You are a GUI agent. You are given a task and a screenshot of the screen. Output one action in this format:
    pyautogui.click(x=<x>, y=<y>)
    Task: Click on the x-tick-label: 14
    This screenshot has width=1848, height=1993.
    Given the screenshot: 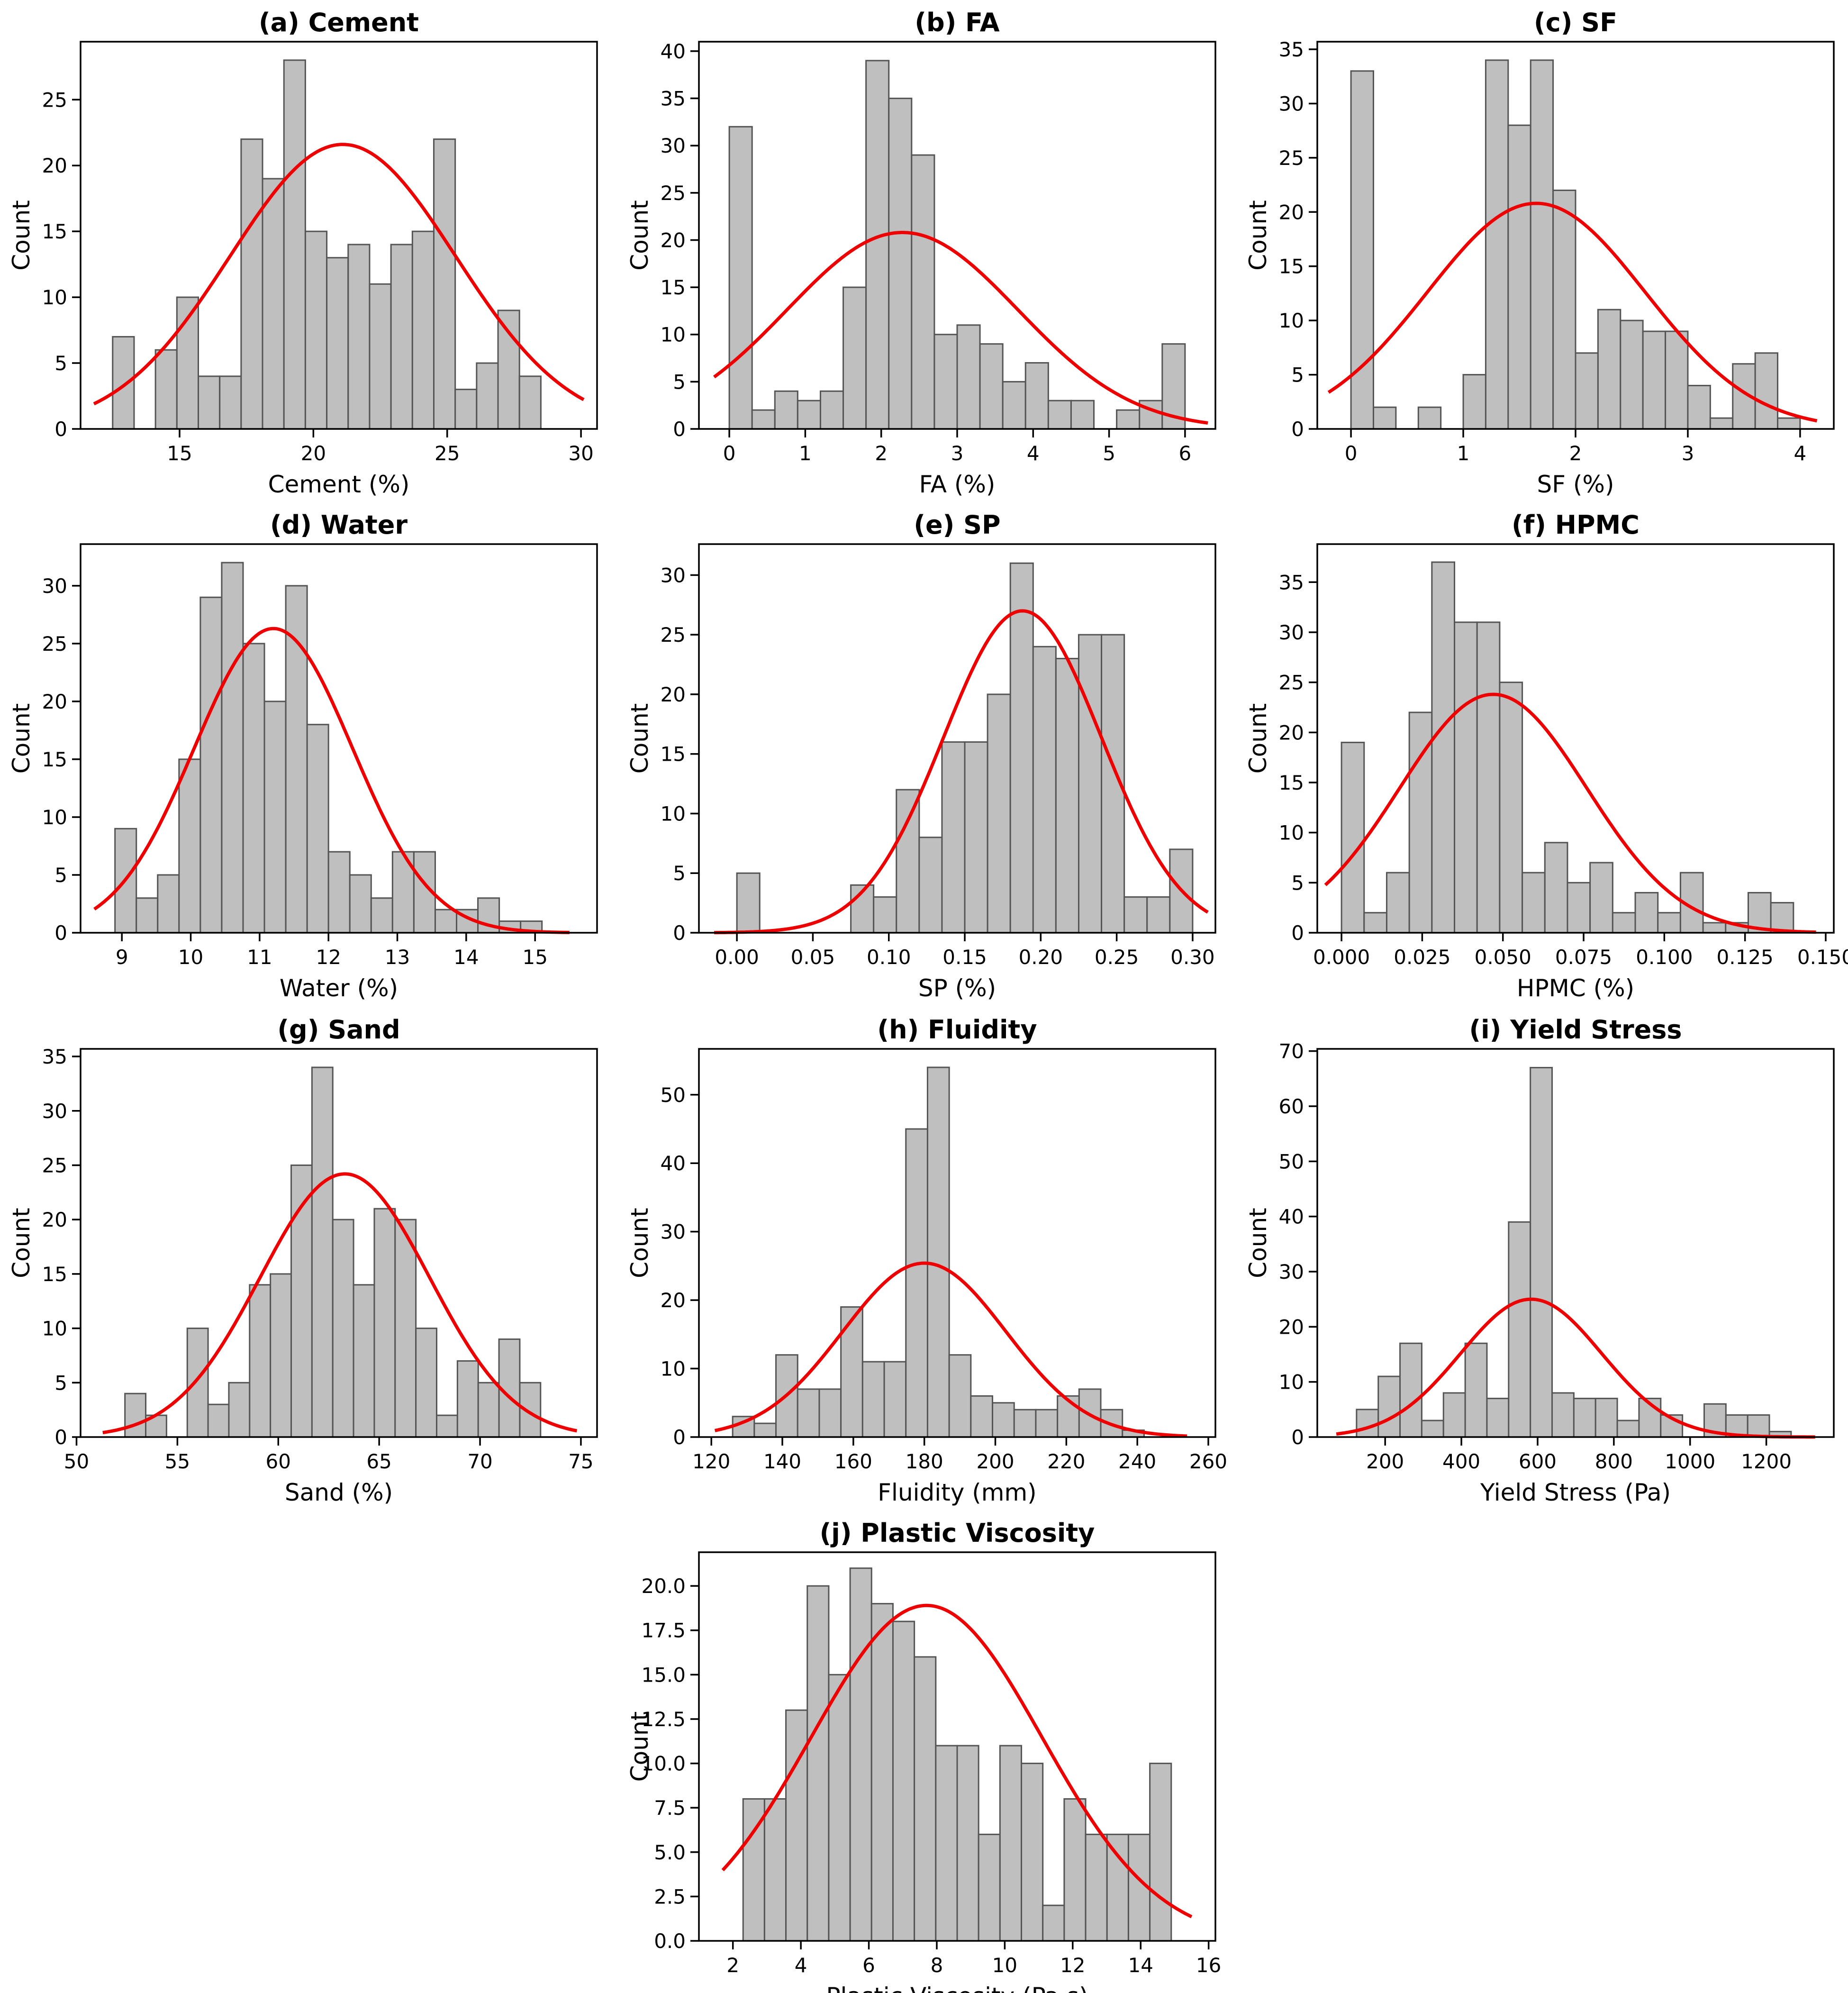 What is the action you would take?
    pyautogui.click(x=466, y=958)
    